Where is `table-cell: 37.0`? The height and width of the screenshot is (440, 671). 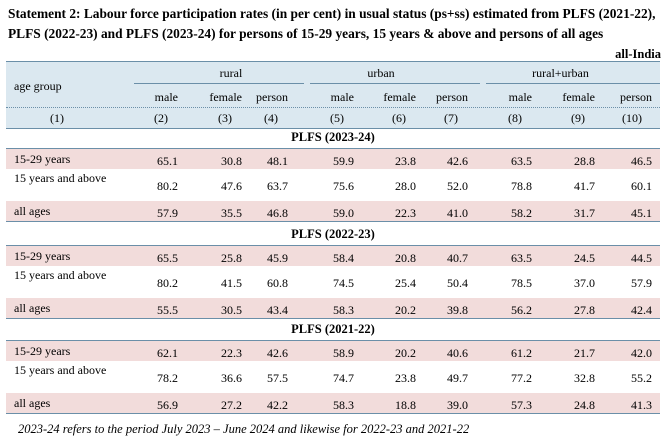 table-cell: 37.0 is located at coordinates (584, 283).